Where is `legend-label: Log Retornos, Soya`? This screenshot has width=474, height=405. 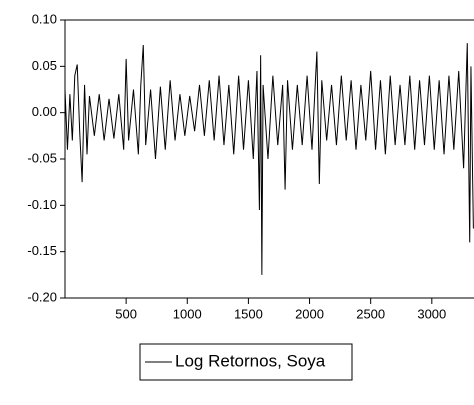 legend-label: Log Retornos, Soya is located at coordinates (250, 360).